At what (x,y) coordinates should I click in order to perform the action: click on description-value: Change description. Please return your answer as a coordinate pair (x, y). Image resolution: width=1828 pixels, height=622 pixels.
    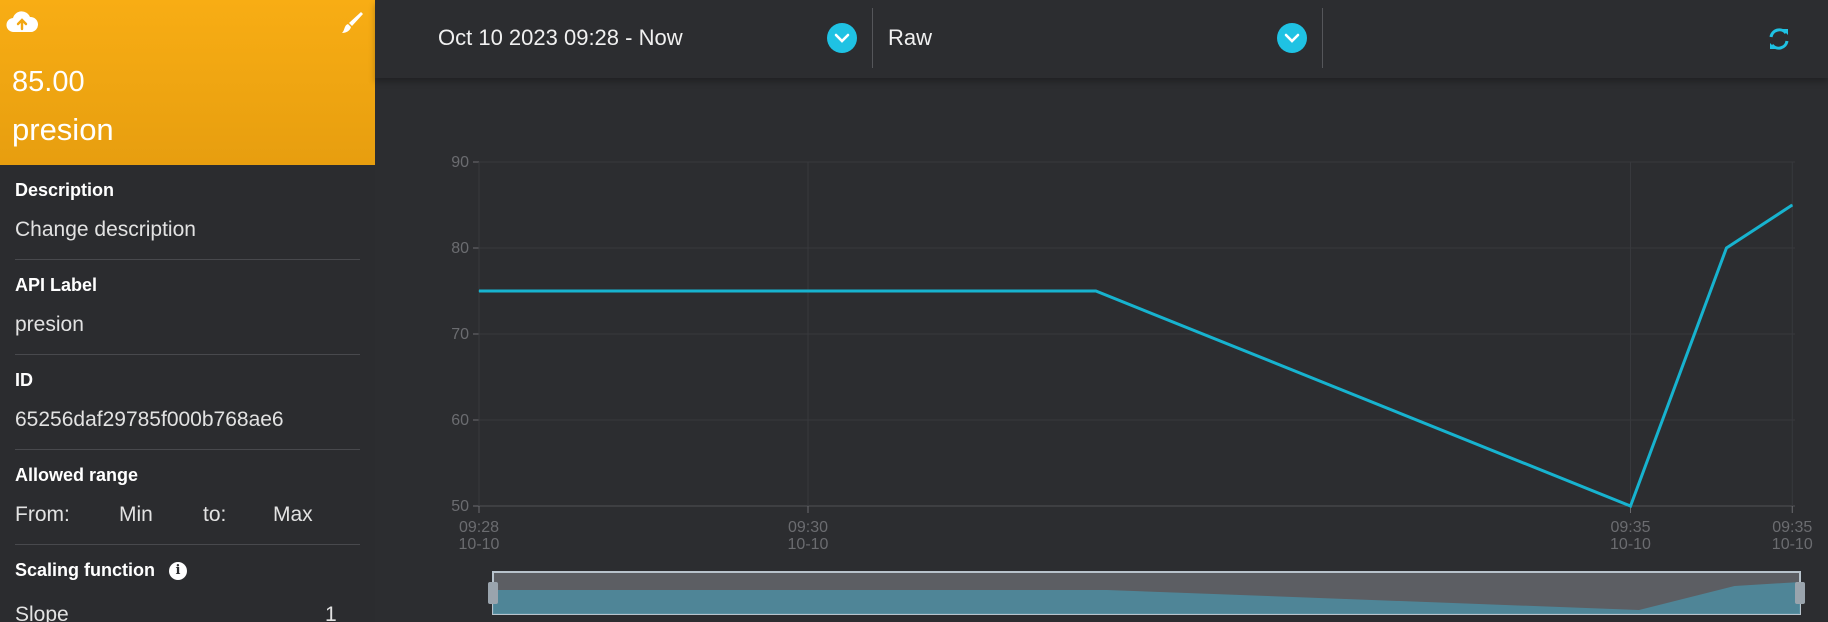
    Looking at the image, I should click on (105, 229).